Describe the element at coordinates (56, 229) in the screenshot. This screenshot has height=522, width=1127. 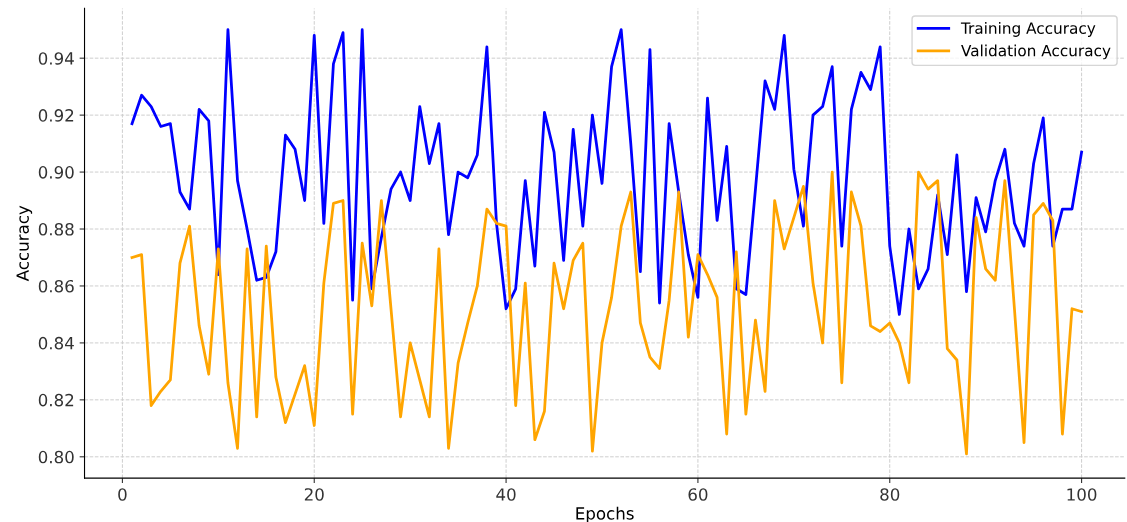
I see `y-tick-label: 0.88` at that location.